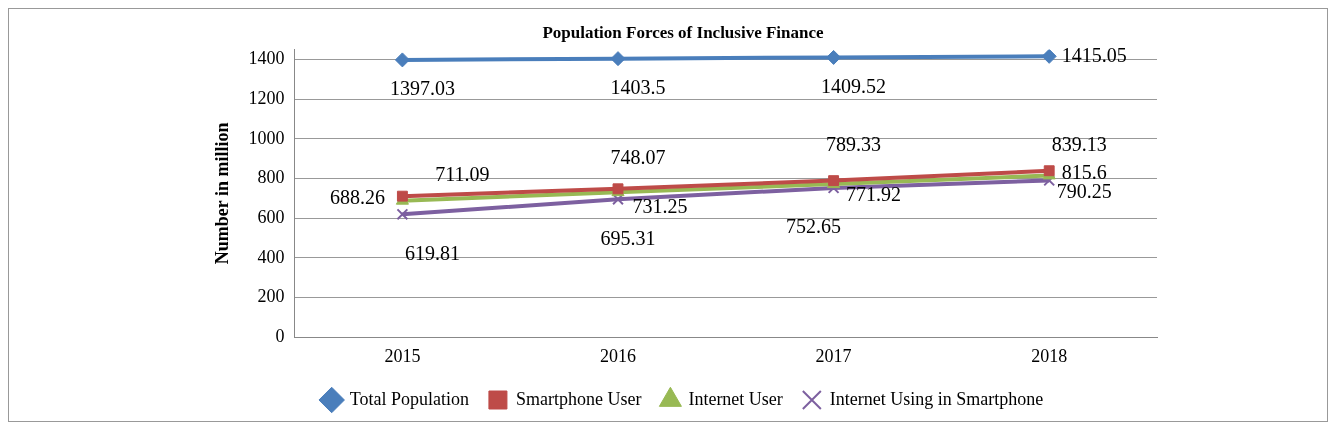 Image resolution: width=1338 pixels, height=432 pixels. Describe the element at coordinates (578, 398) in the screenshot. I see `legend-label: Smartphone User` at that location.